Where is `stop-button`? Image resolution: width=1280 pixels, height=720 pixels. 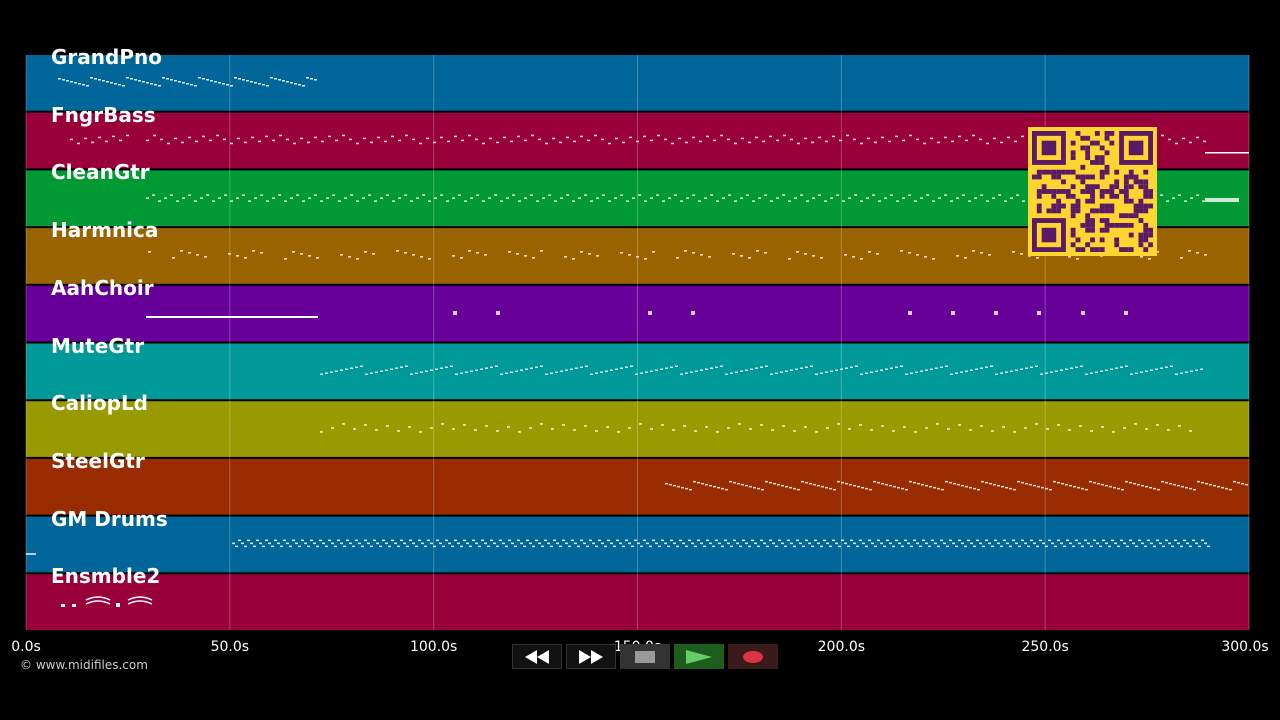 stop-button is located at coordinates (645, 656).